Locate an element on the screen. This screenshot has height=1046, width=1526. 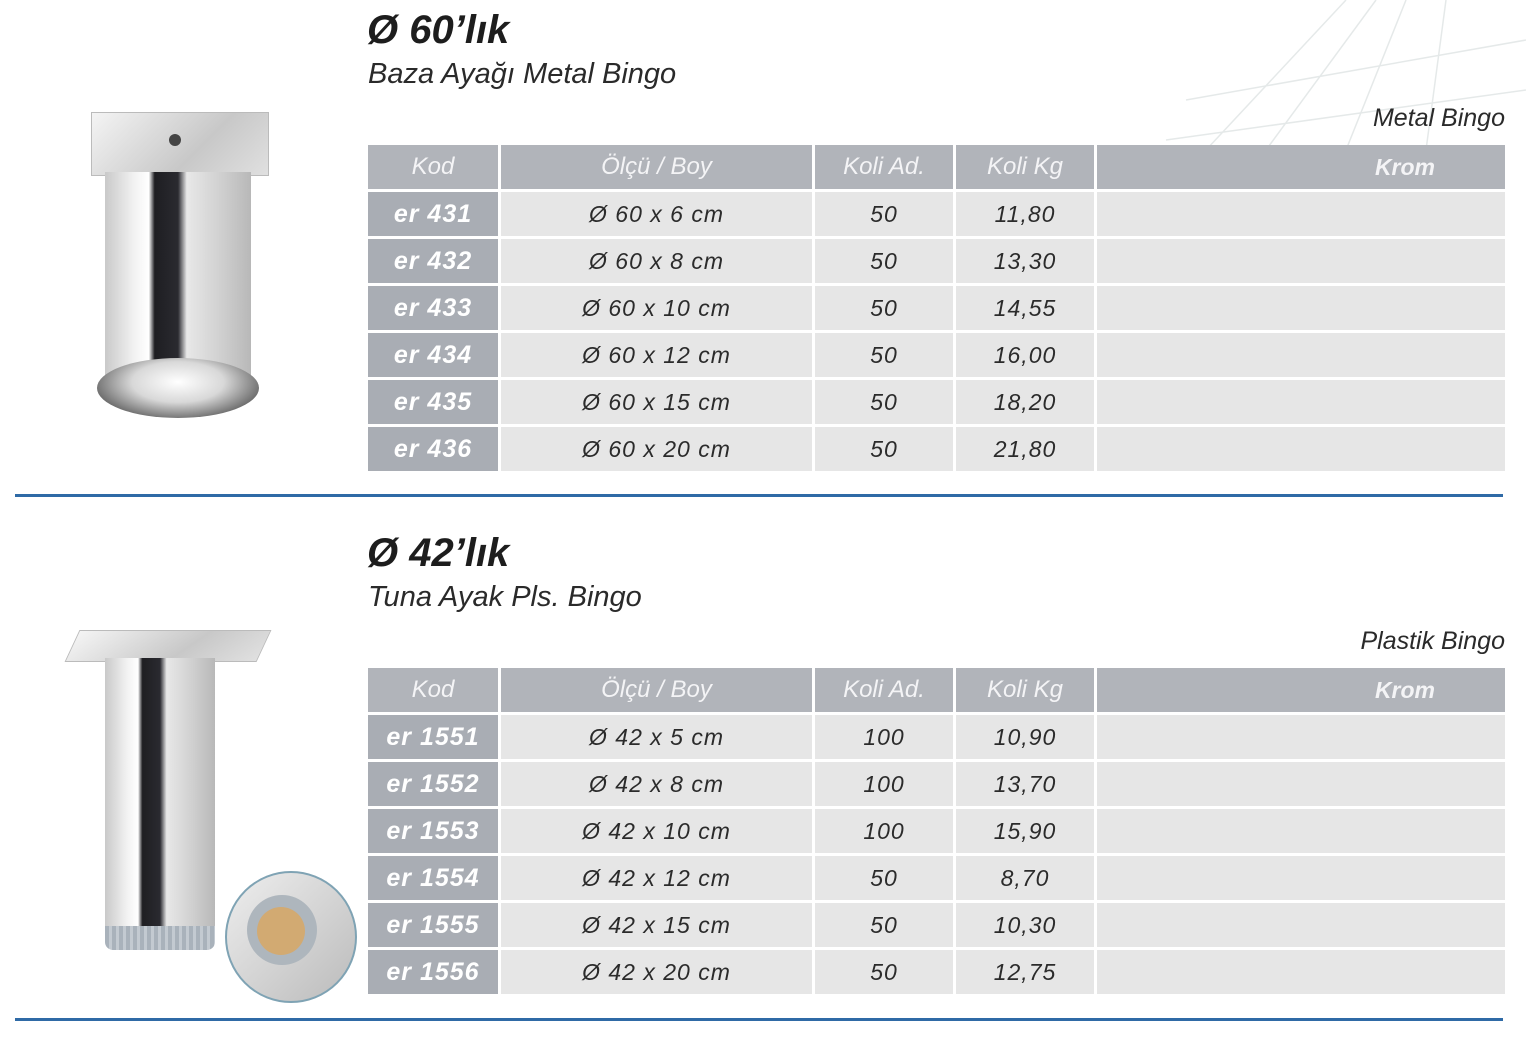
cell-kod: er 1551 is located at coordinates (433, 737).